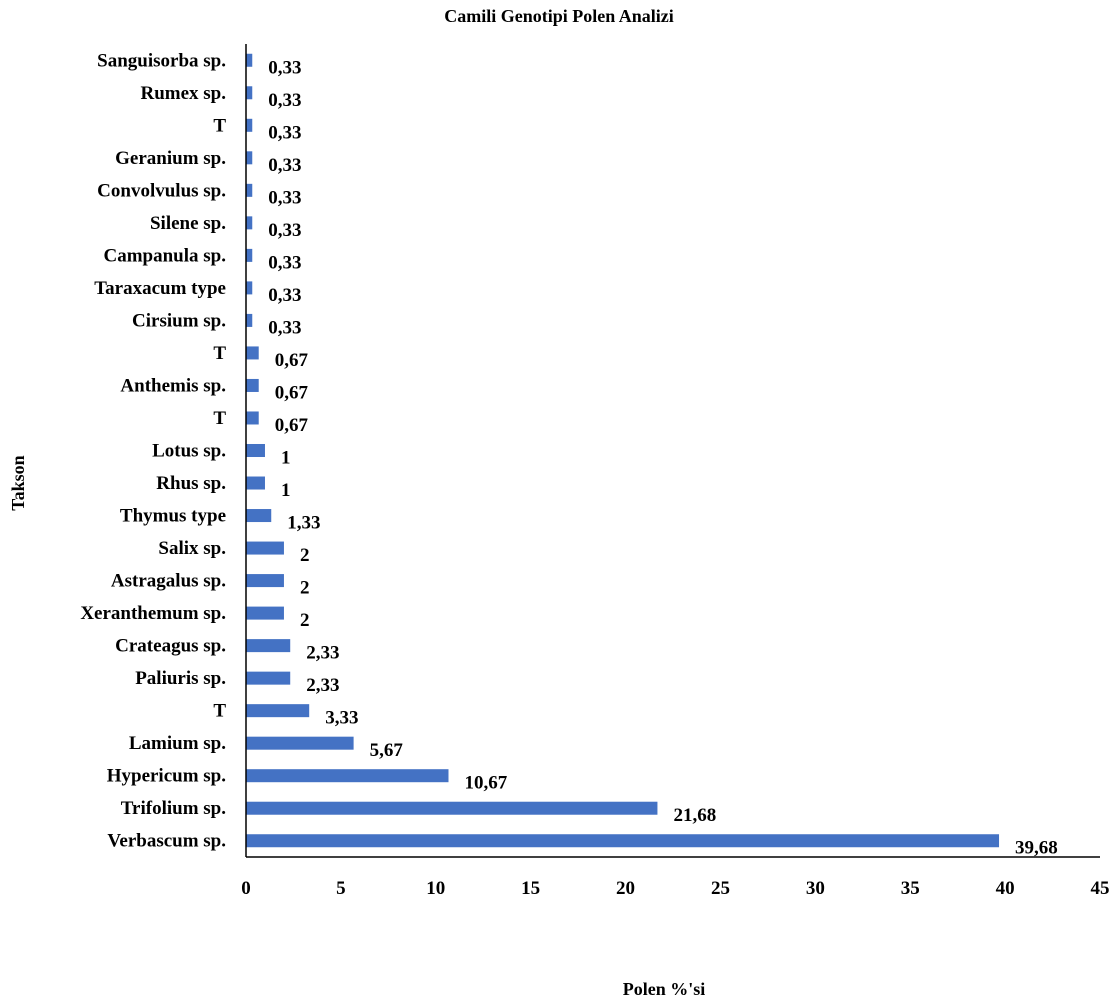  What do you see at coordinates (165, 255) in the screenshot?
I see `category-label: Campanula sp.` at bounding box center [165, 255].